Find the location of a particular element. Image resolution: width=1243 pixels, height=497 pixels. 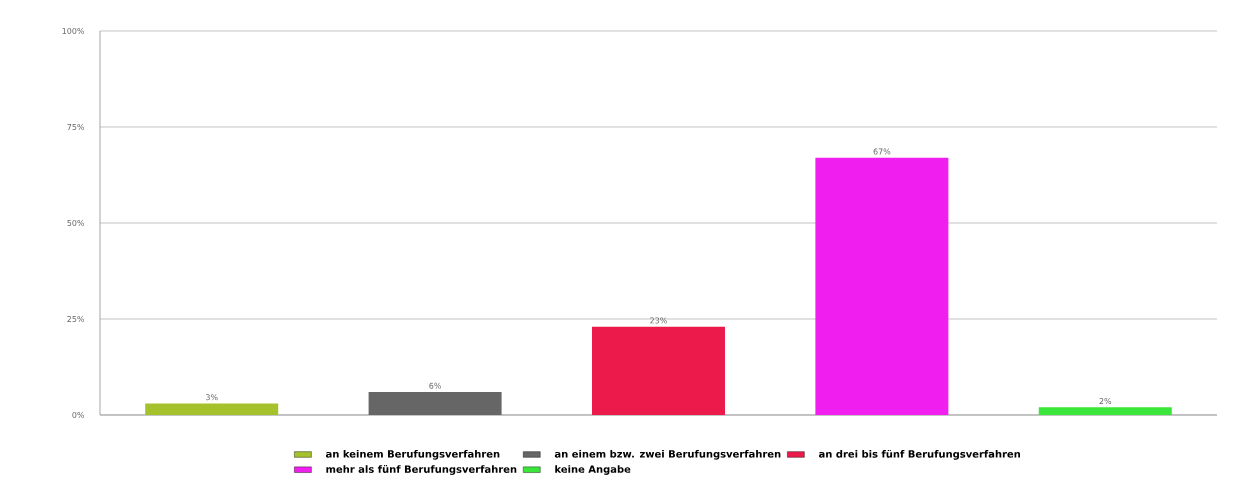

legend-label: mehr als fünf Berufungsverfahren is located at coordinates (421, 470).